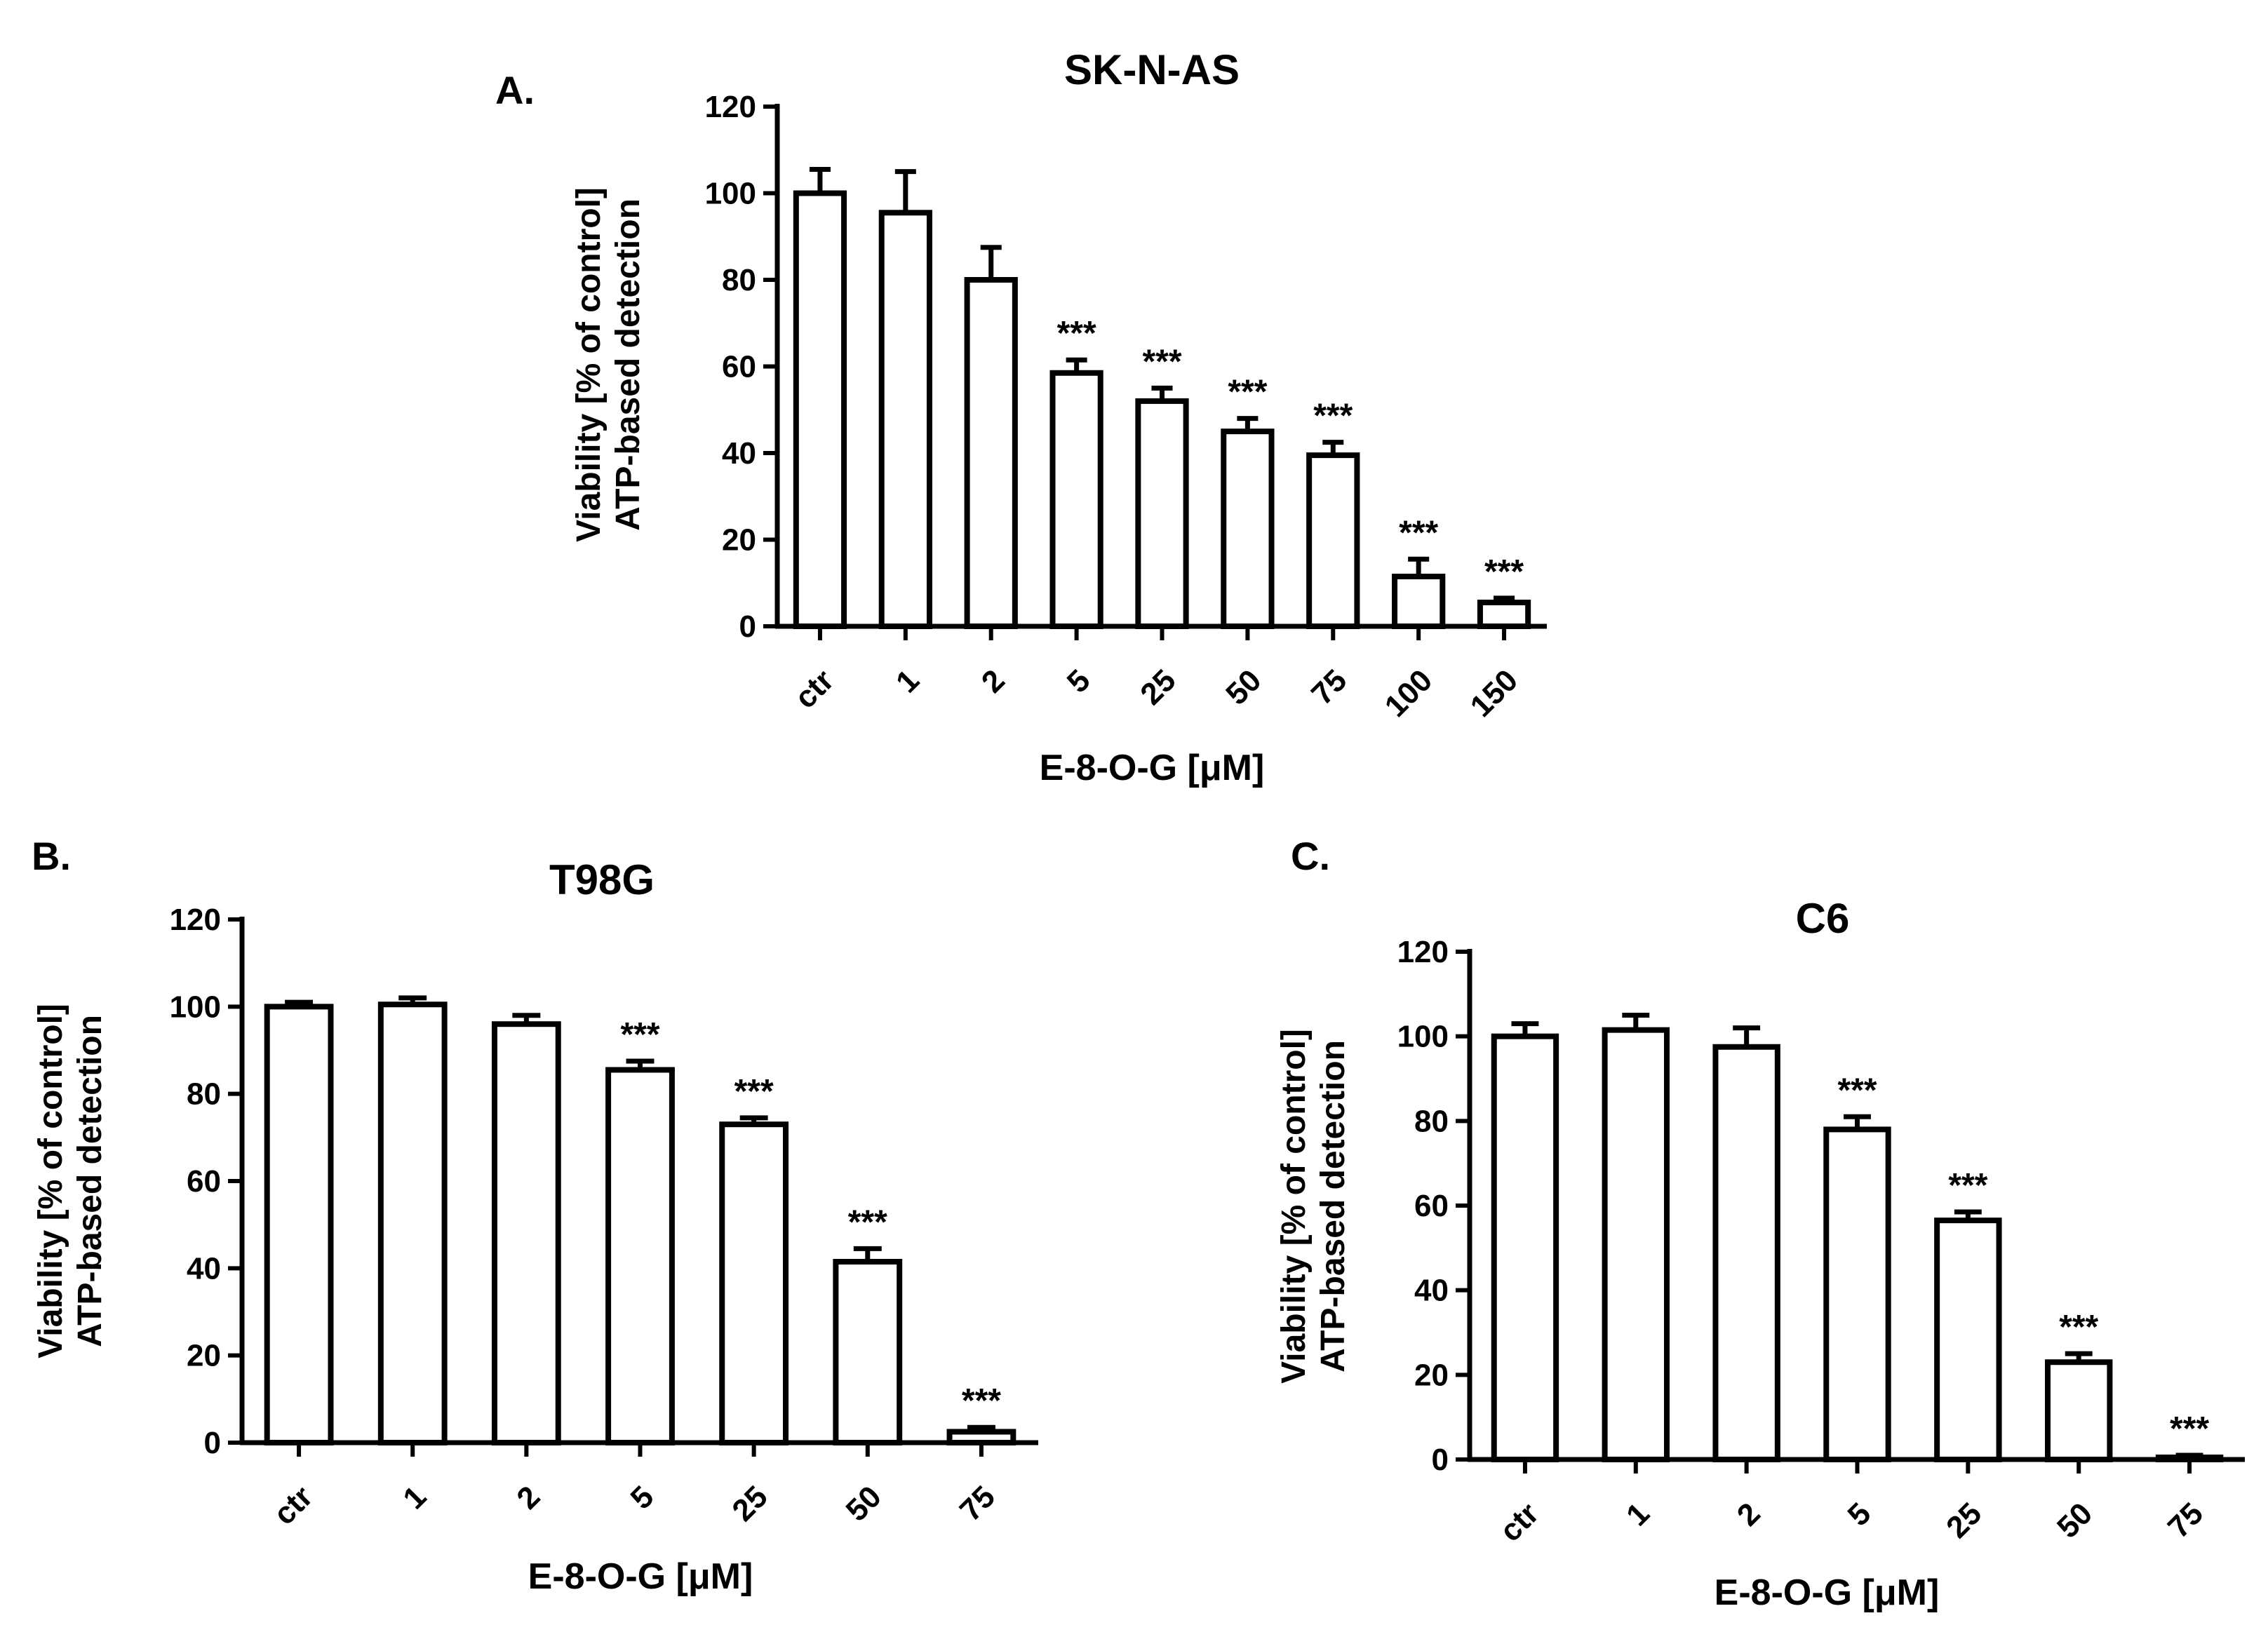  What do you see at coordinates (1409, 693) in the screenshot?
I see `category-label: 100` at bounding box center [1409, 693].